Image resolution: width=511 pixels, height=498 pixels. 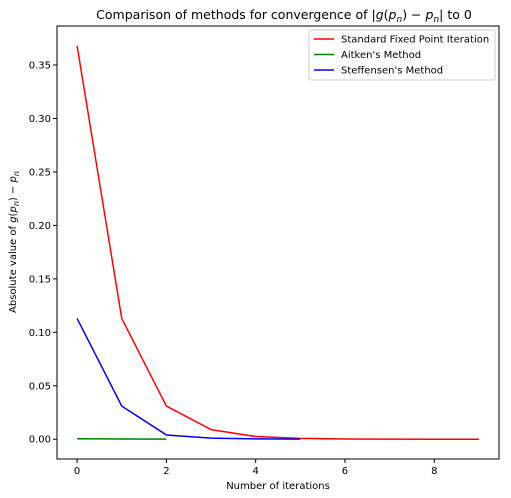 I want to click on x-tick-label: 2, so click(x=166, y=471).